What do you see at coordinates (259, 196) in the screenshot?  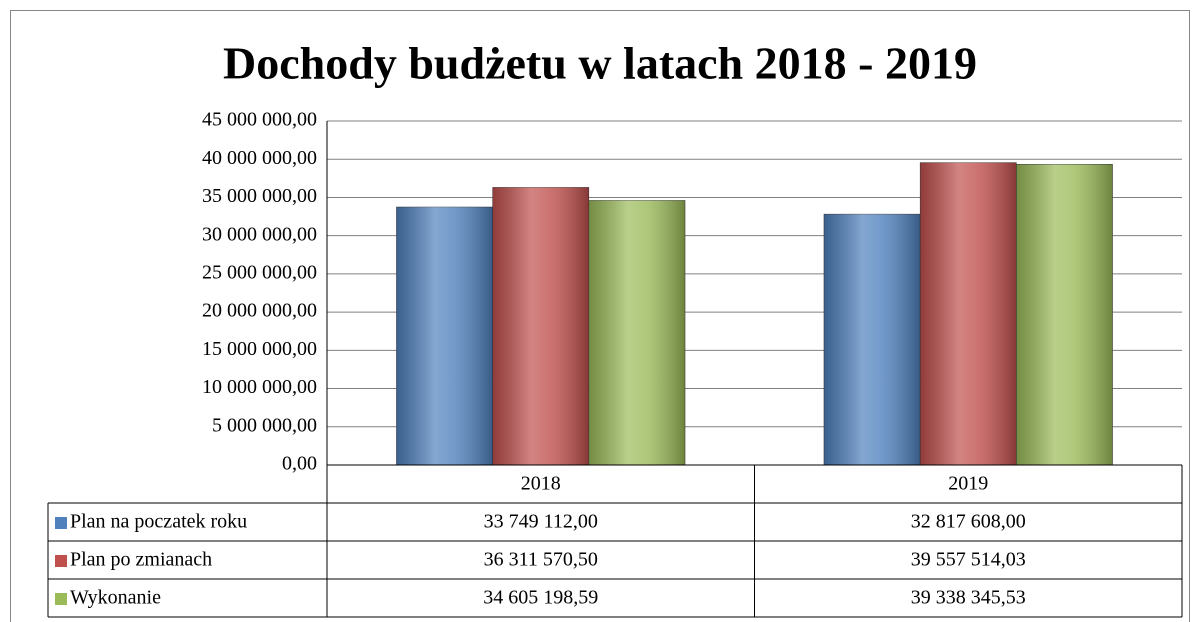 I see `y-tick-label: 35 000 000,00` at bounding box center [259, 196].